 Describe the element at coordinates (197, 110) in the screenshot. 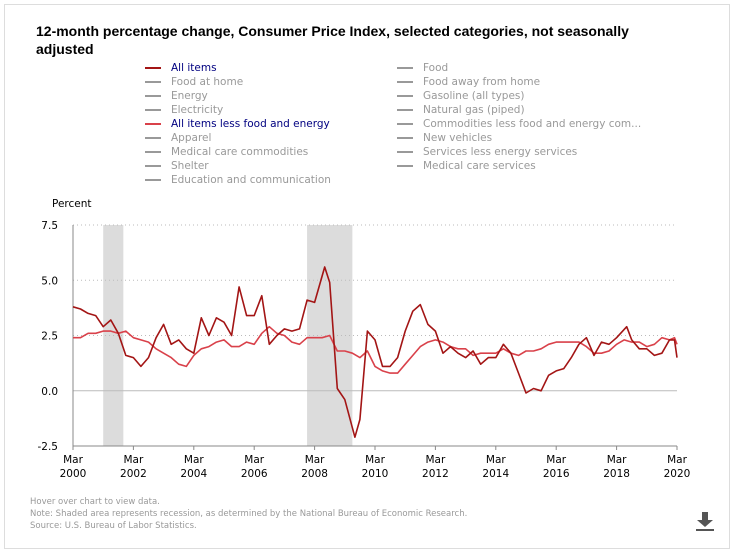

I see `legend-label: Electricity` at that location.